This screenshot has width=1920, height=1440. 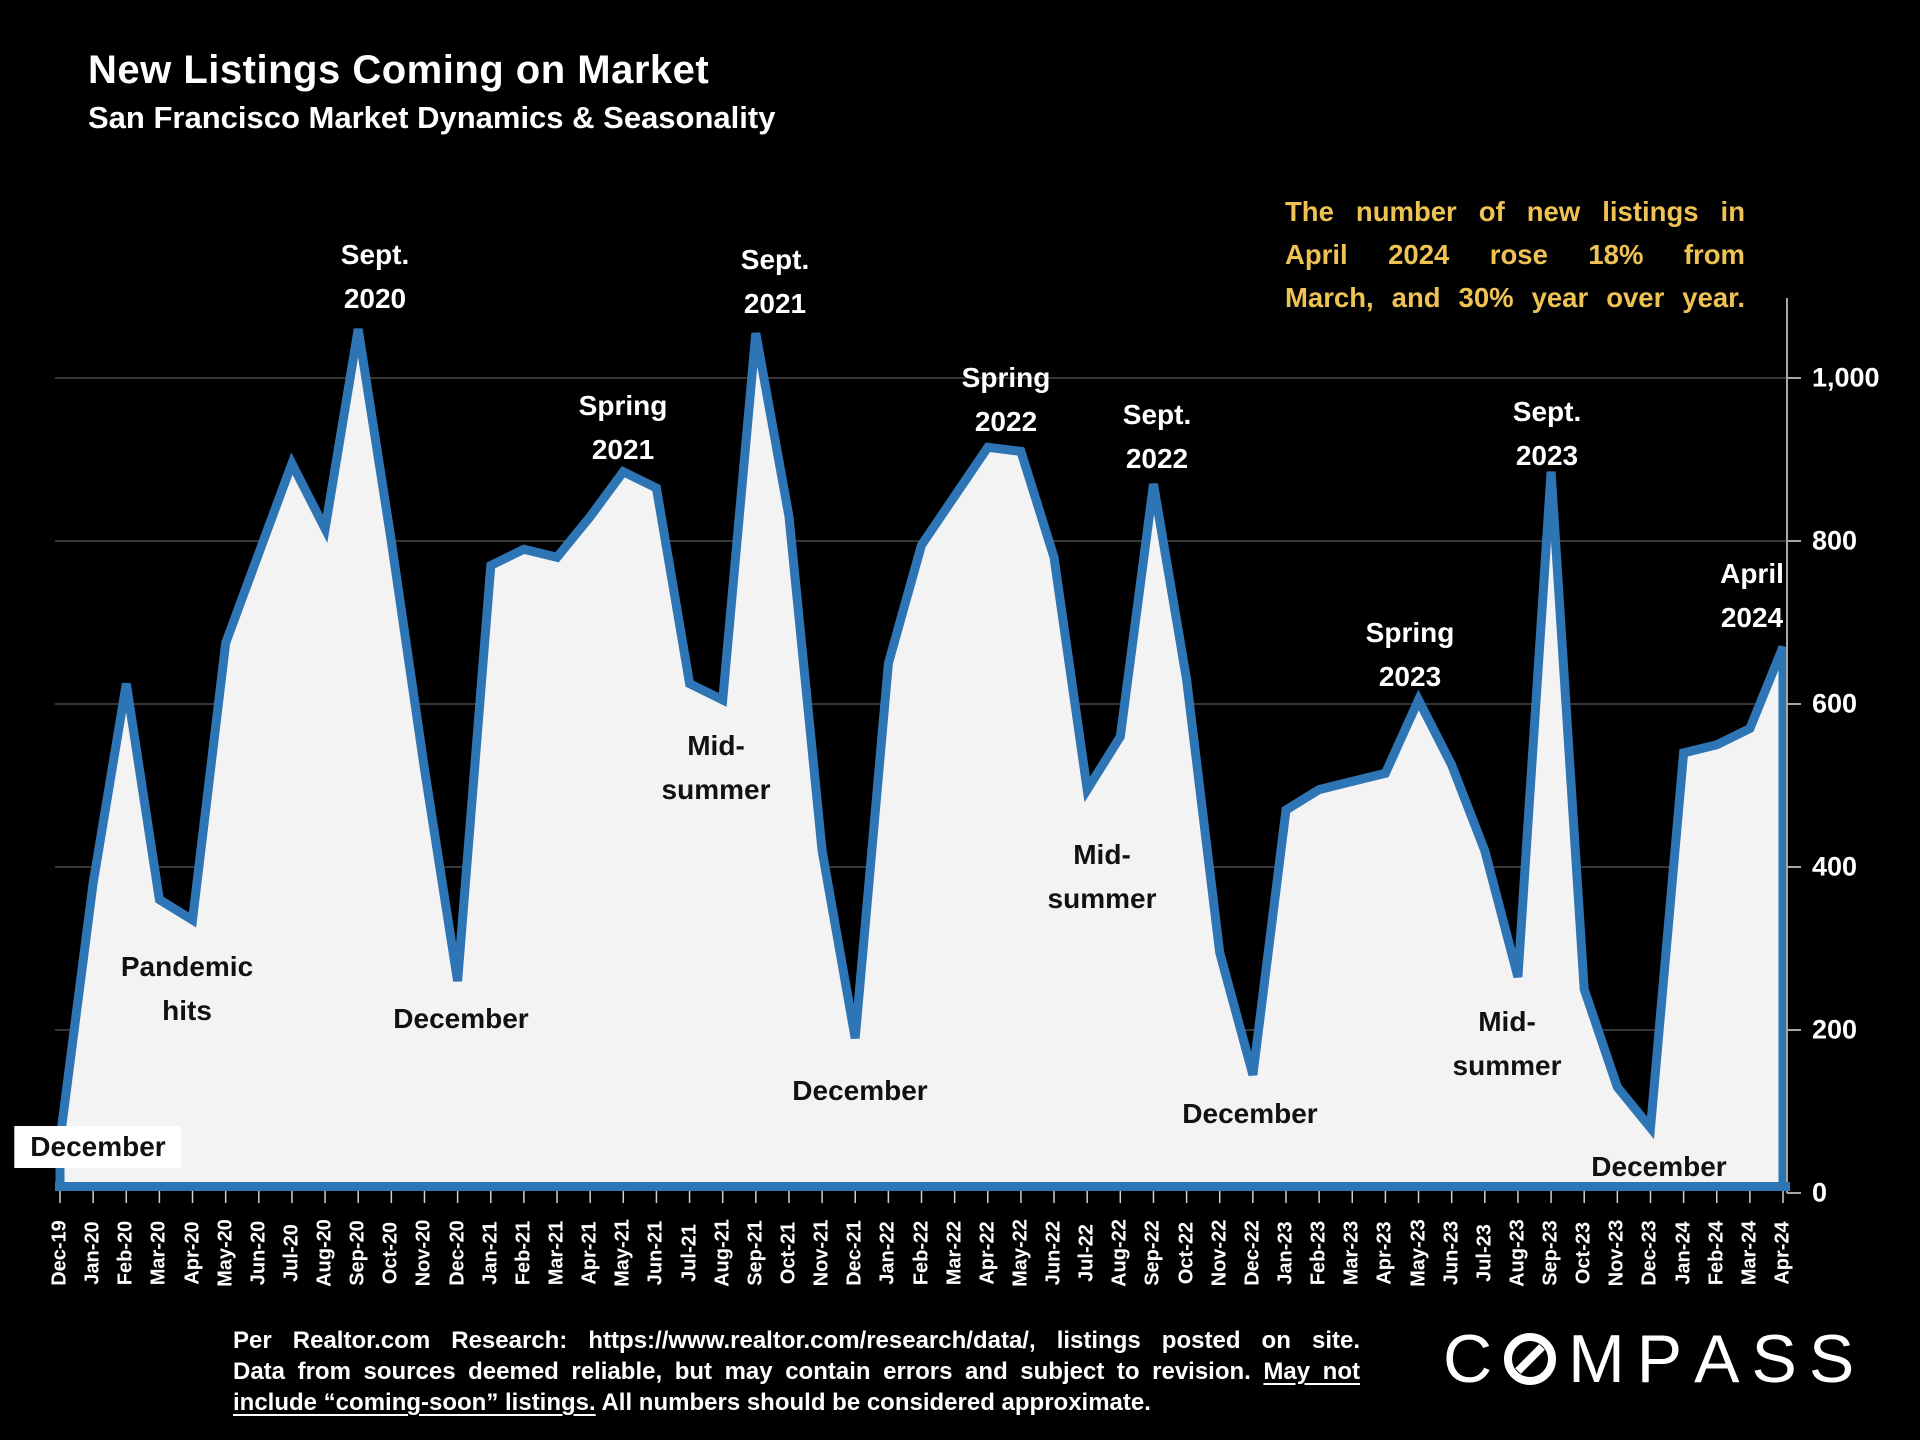 What do you see at coordinates (922, 1186) in the screenshot?
I see `x-axis-line` at bounding box center [922, 1186].